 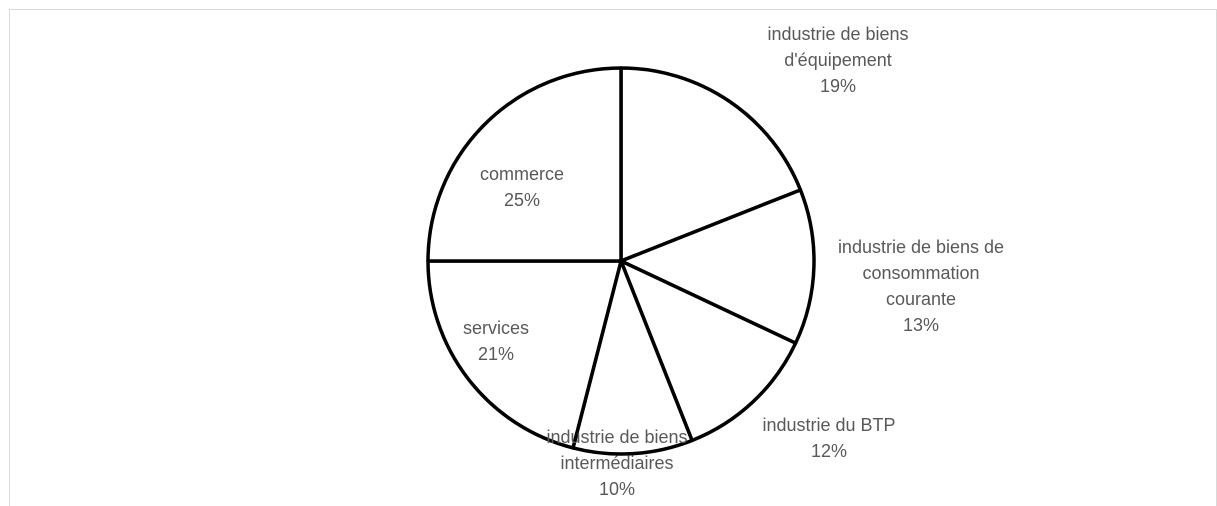 What do you see at coordinates (828, 425) in the screenshot?
I see `slice-category-line: industrie du BTP` at bounding box center [828, 425].